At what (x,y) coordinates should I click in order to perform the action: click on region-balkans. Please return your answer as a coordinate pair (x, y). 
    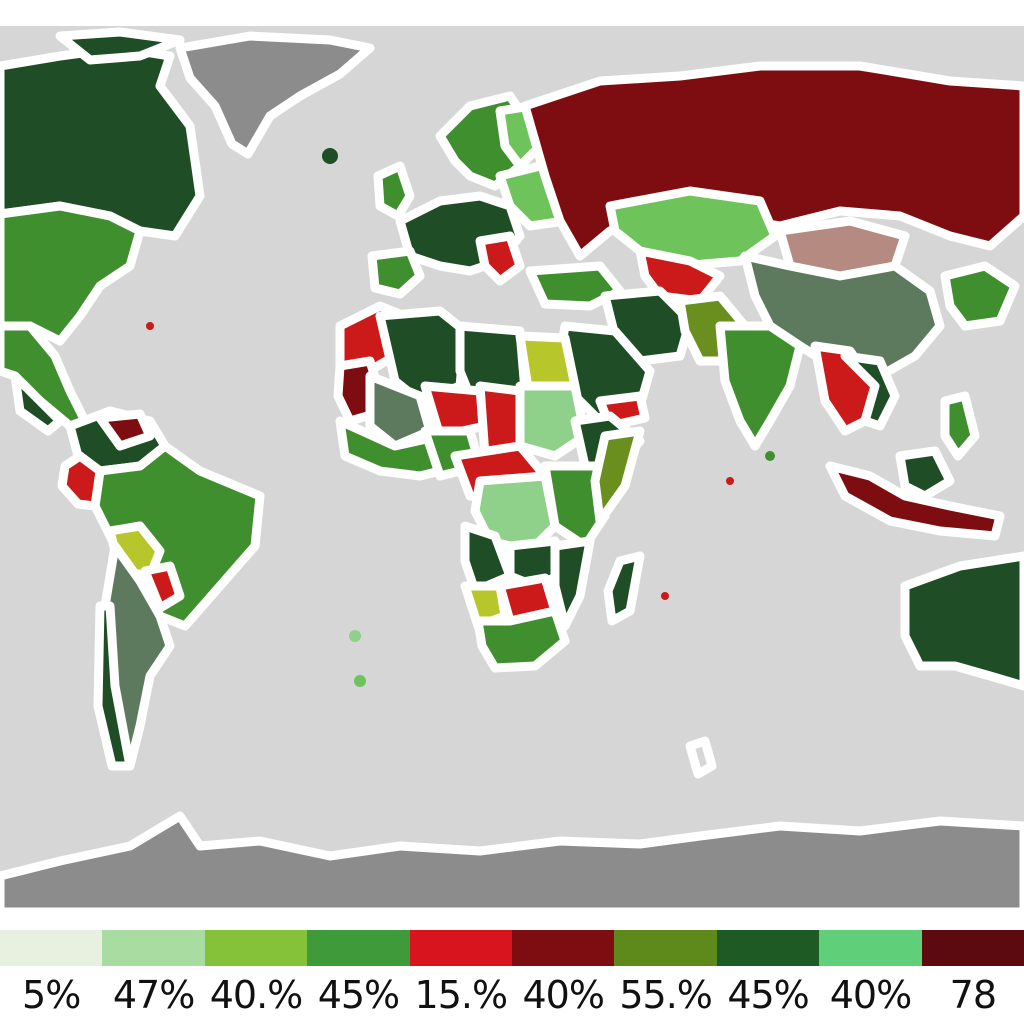
    Looking at the image, I should click on (500, 258).